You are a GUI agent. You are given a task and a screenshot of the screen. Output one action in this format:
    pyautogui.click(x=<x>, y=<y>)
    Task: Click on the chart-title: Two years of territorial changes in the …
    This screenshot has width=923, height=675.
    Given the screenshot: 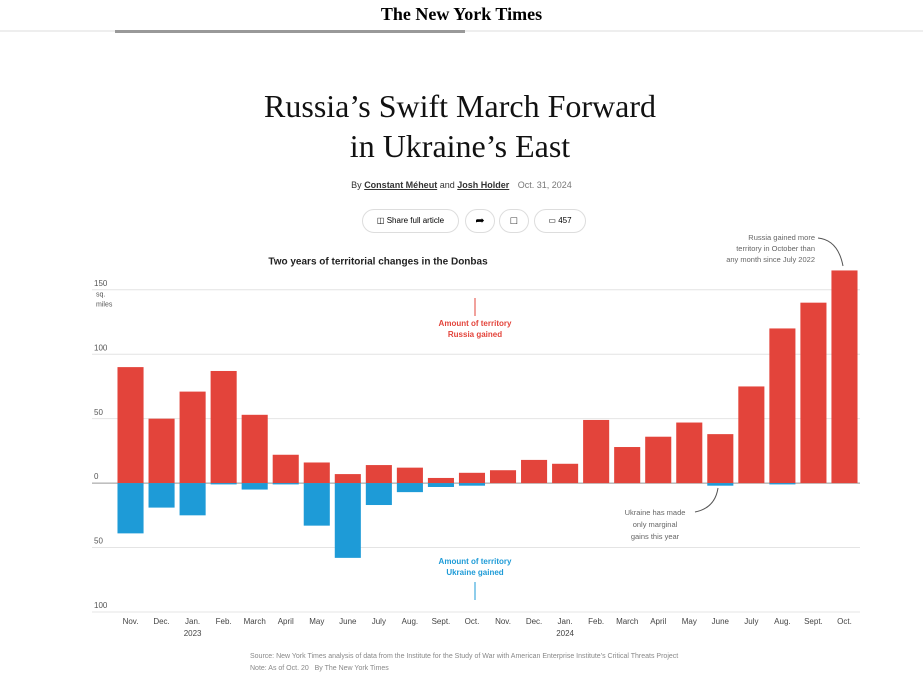 What is the action you would take?
    pyautogui.click(x=378, y=262)
    